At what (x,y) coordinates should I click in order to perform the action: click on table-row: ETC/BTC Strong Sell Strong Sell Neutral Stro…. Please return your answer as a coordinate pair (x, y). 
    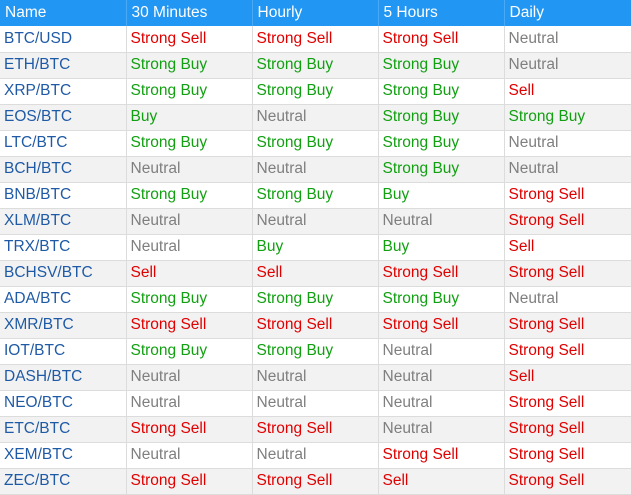
    Looking at the image, I should click on (315, 429).